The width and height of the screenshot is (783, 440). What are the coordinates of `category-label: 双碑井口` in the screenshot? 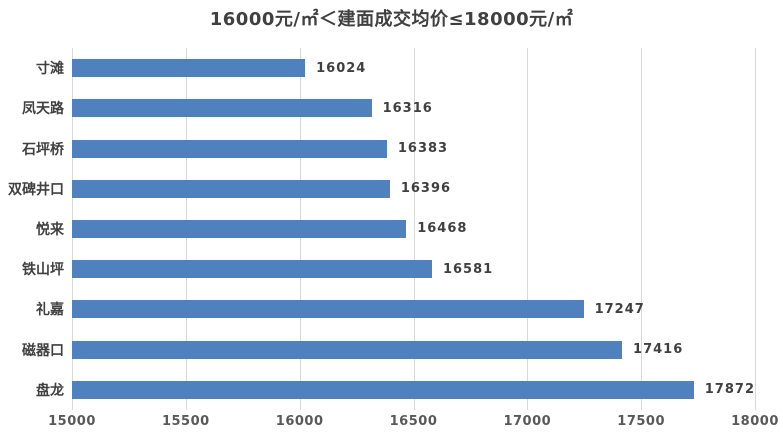 It's located at (36, 189).